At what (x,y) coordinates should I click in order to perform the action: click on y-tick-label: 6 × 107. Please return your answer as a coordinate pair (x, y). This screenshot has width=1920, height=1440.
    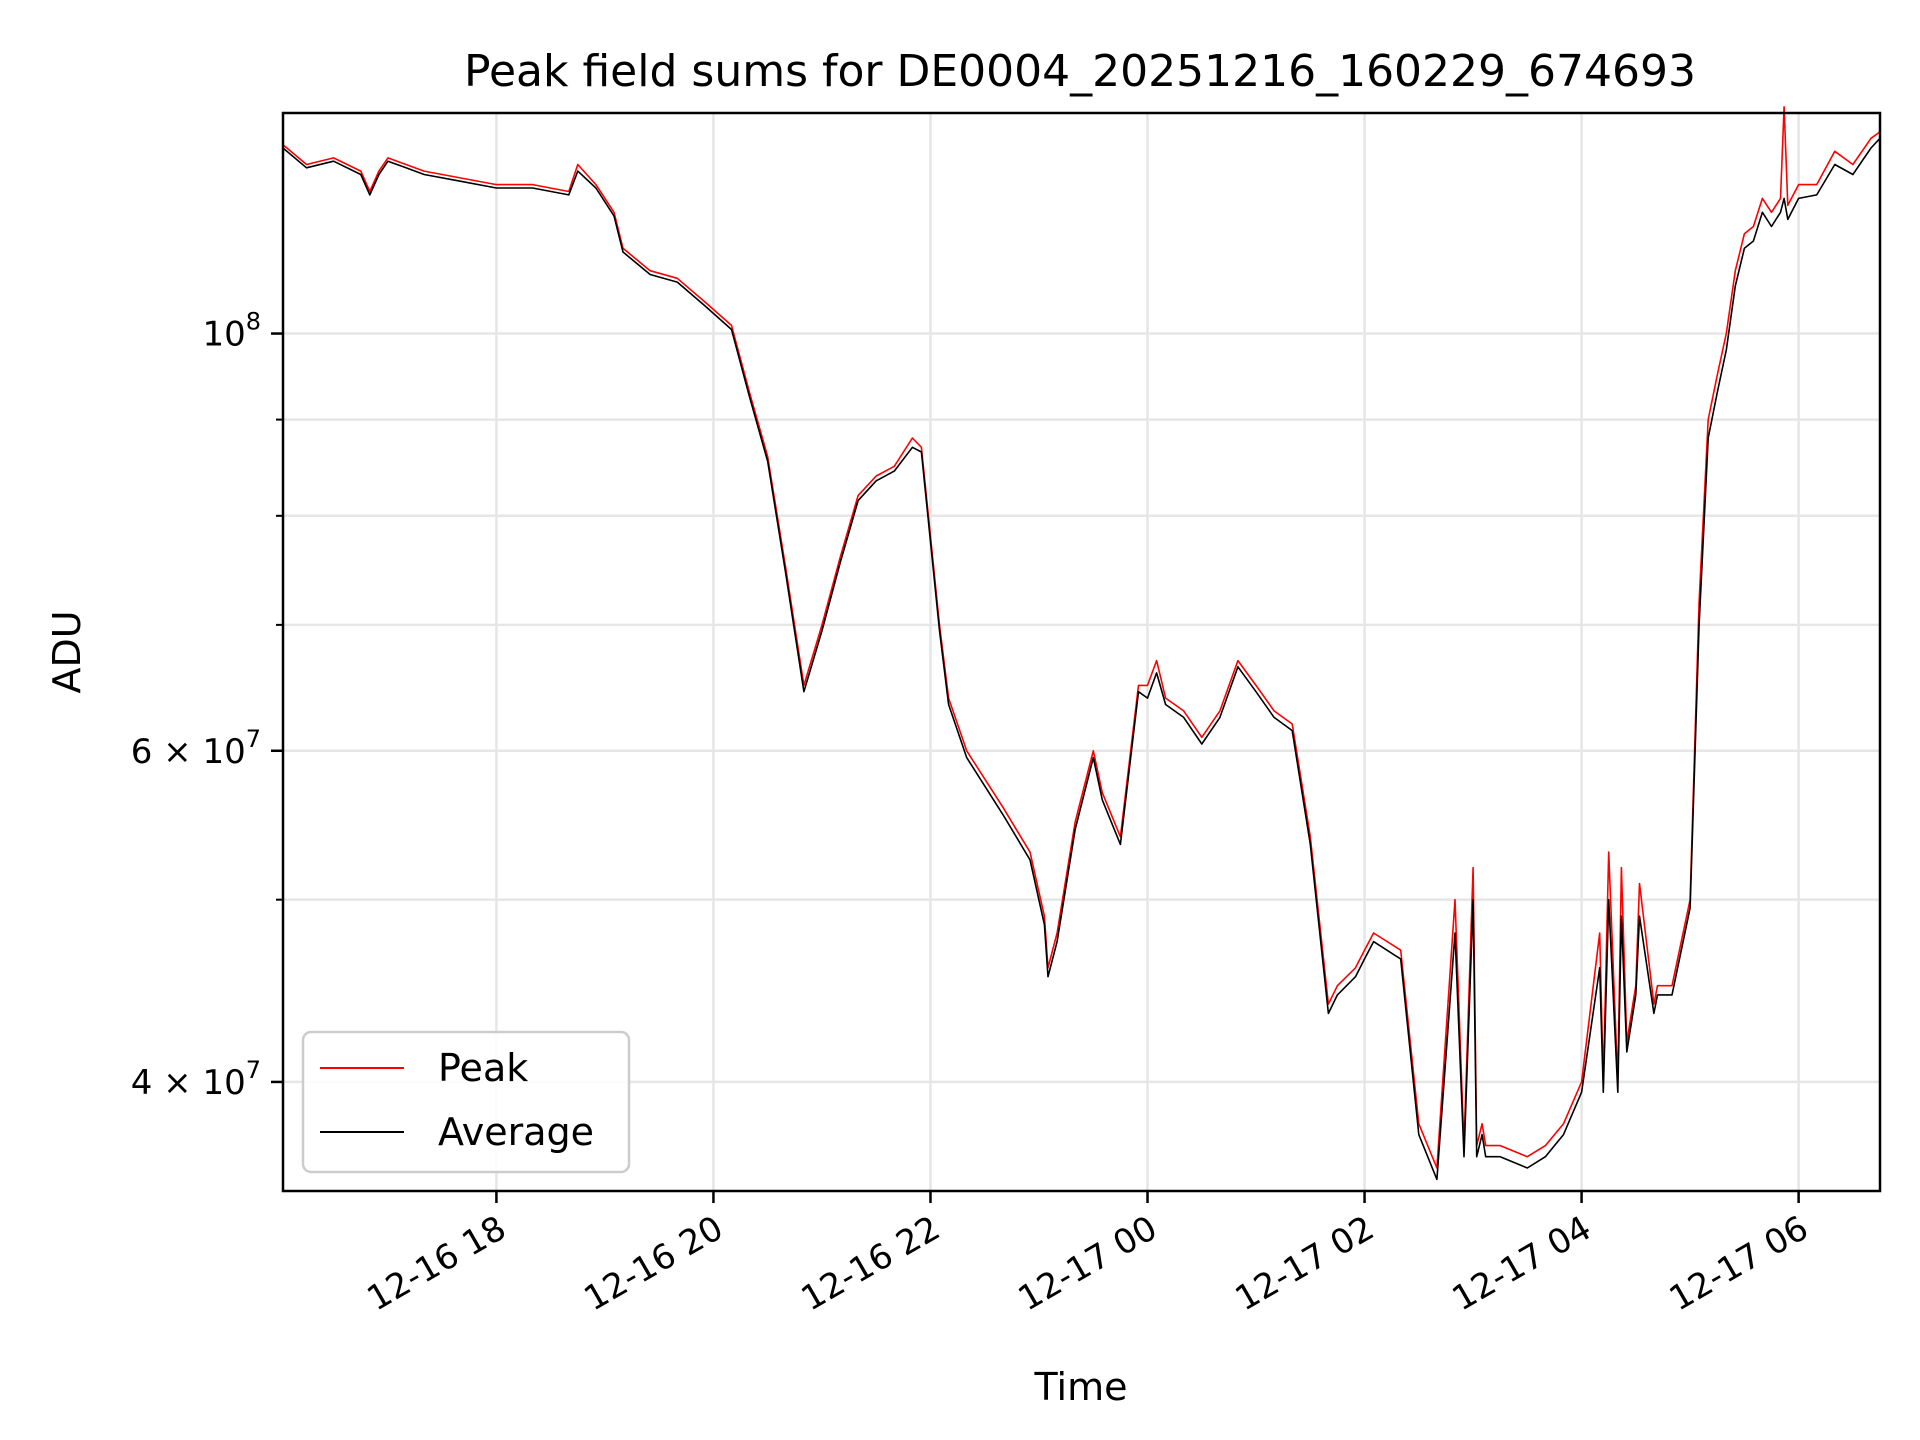
    Looking at the image, I should click on (196, 748).